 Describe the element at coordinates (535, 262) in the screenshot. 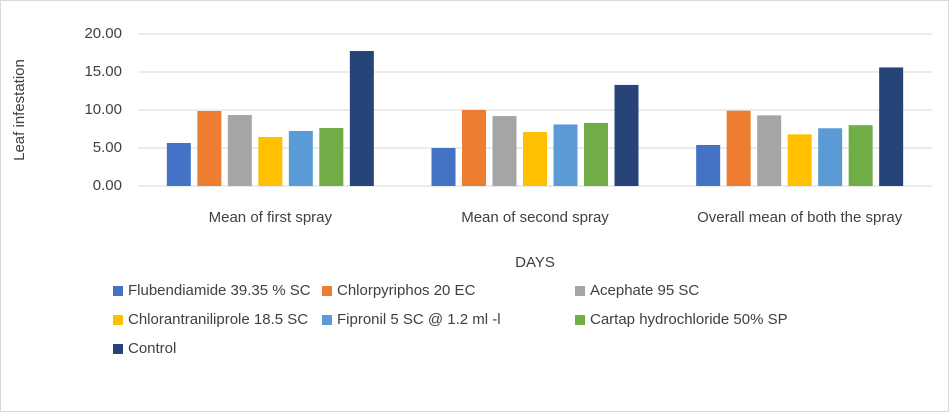

I see `x-axis-title: DAYS` at that location.